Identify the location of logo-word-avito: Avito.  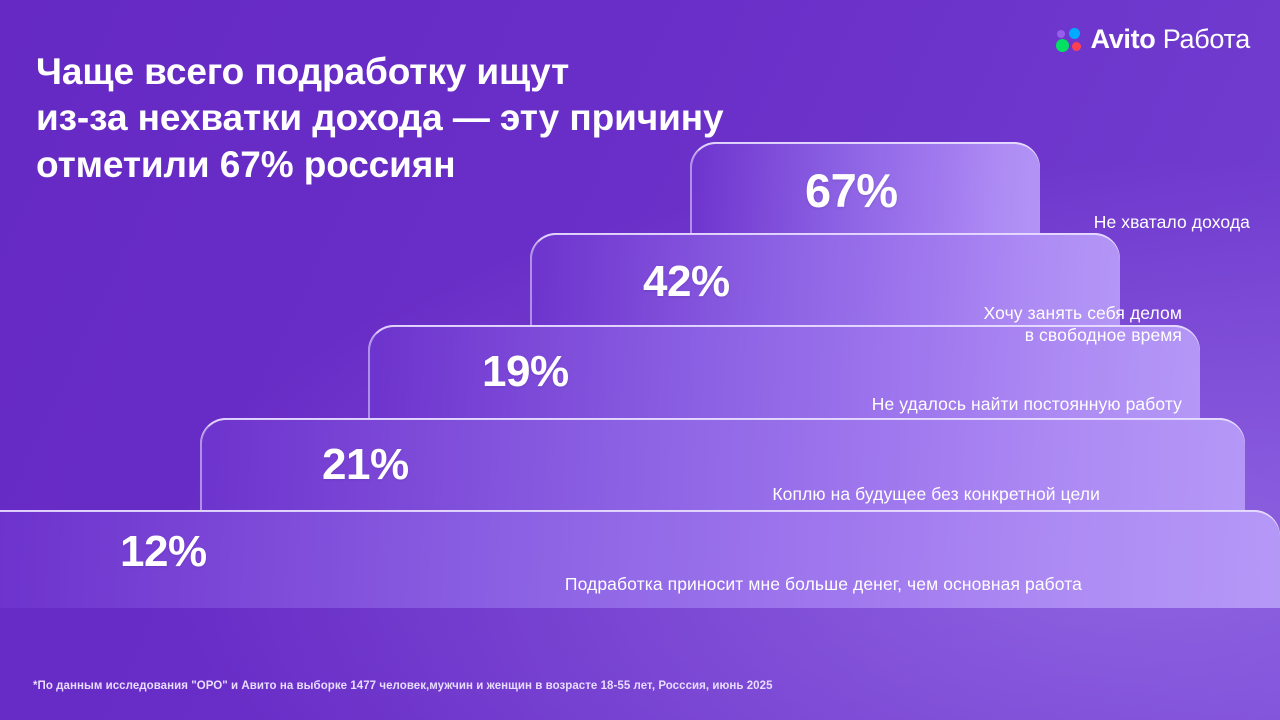
(1123, 39).